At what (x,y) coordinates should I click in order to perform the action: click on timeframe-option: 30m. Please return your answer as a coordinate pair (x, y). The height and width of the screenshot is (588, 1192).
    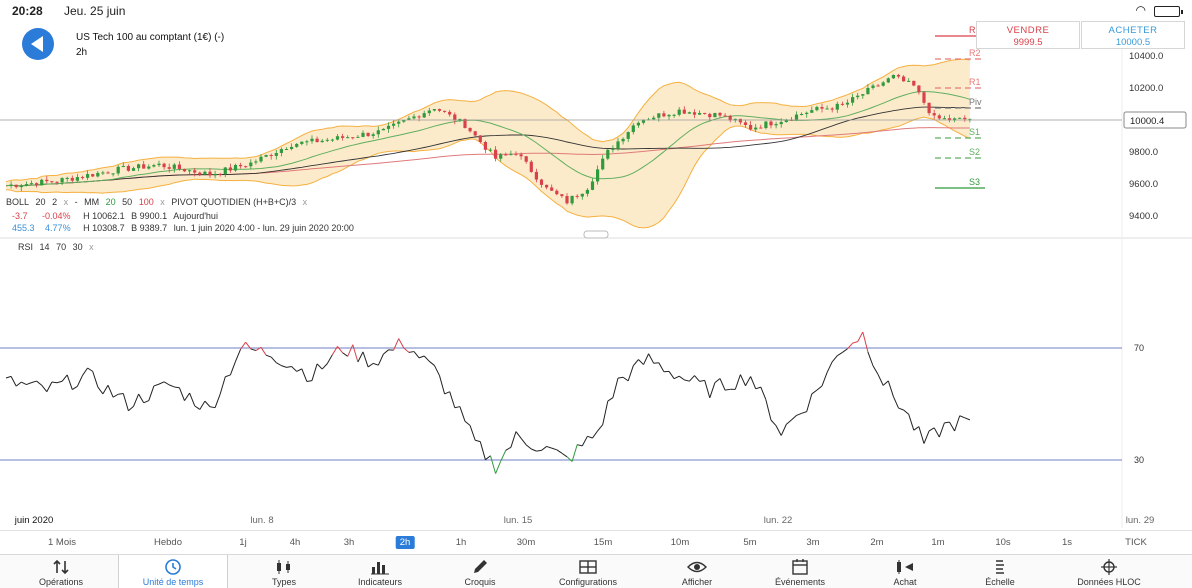
    Looking at the image, I should click on (526, 542).